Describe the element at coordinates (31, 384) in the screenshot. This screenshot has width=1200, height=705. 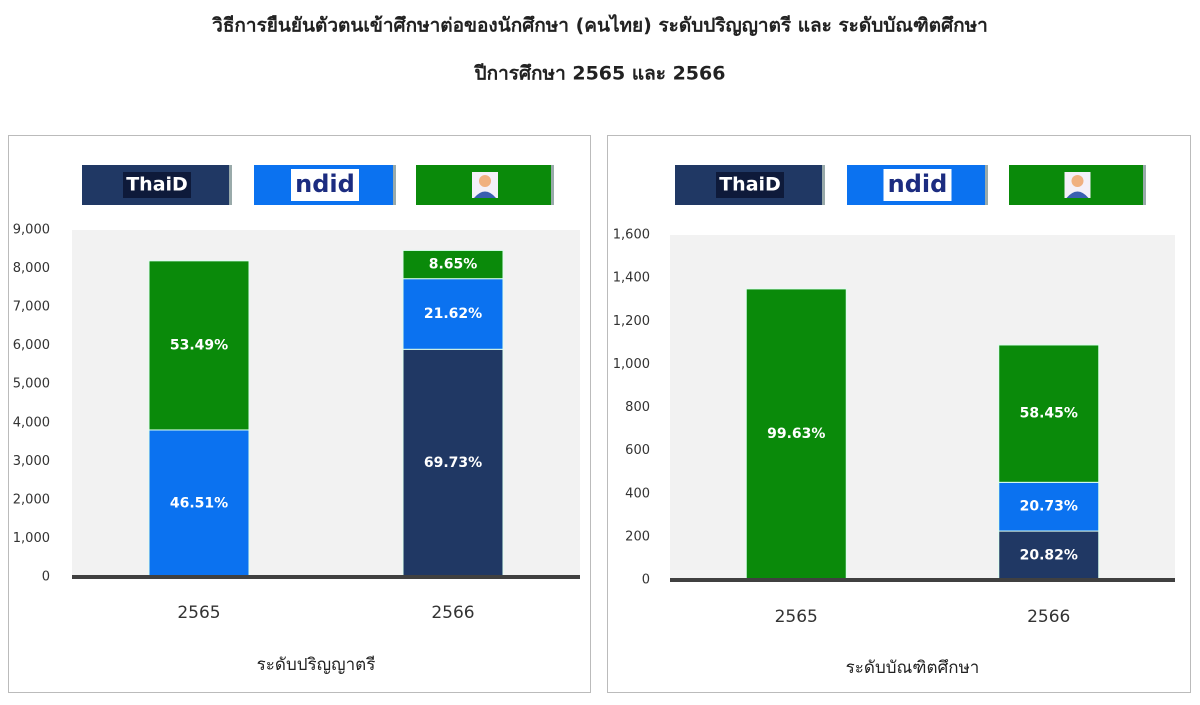
I see `y-tick-label: 5,000` at that location.